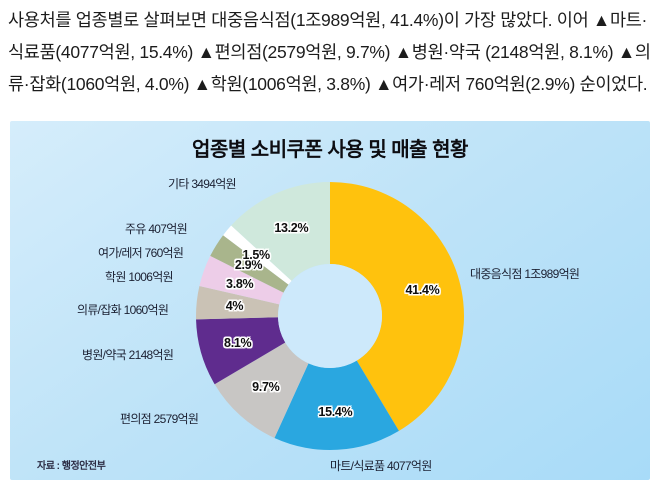 This screenshot has height=495, width=667. I want to click on slice-label-academy: 학원 1006억원, so click(139, 277).